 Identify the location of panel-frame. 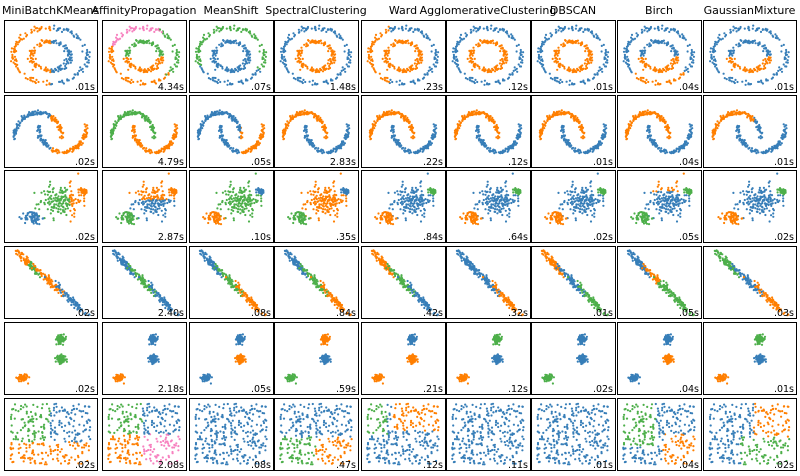
(51, 56).